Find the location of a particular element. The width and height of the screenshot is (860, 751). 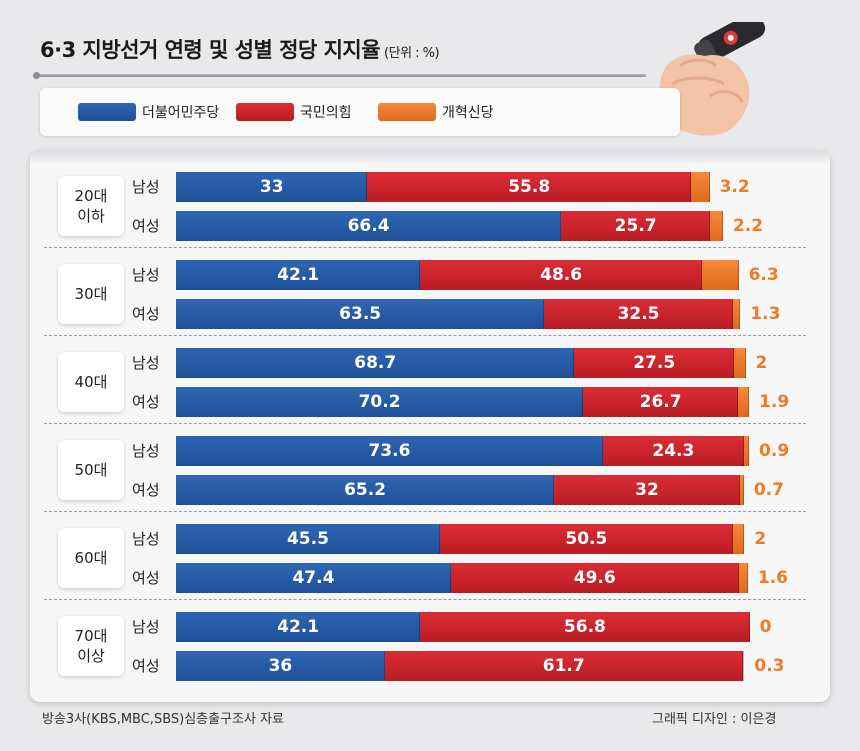

value-label: 73.6 is located at coordinates (389, 451).